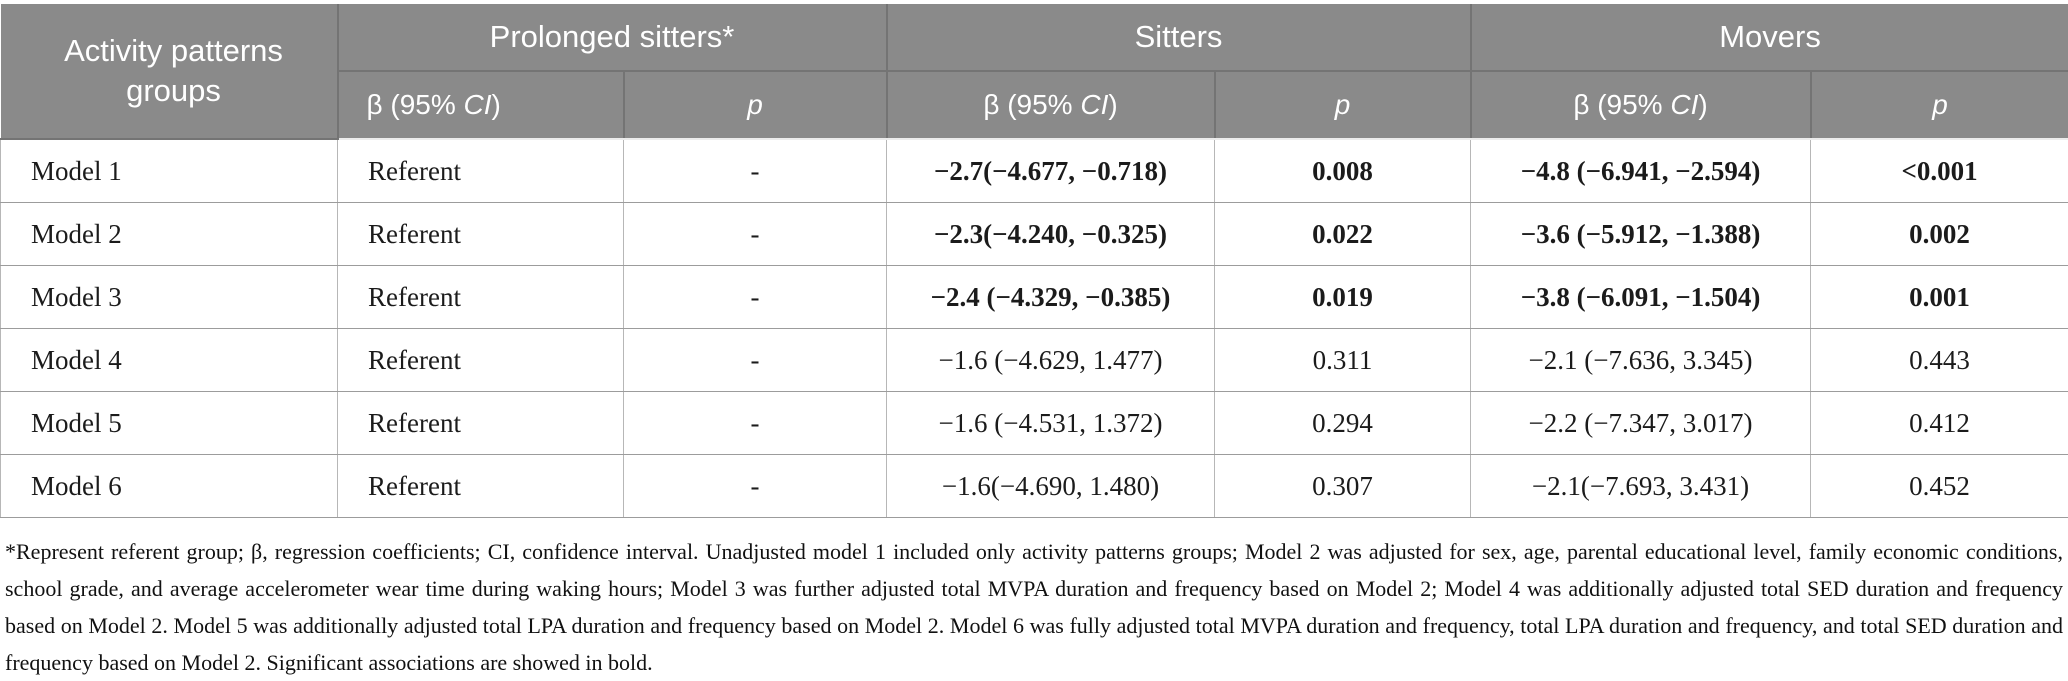 Image resolution: width=2068 pixels, height=681 pixels. Describe the element at coordinates (169, 423) in the screenshot. I see `model-cell: Model 5` at that location.